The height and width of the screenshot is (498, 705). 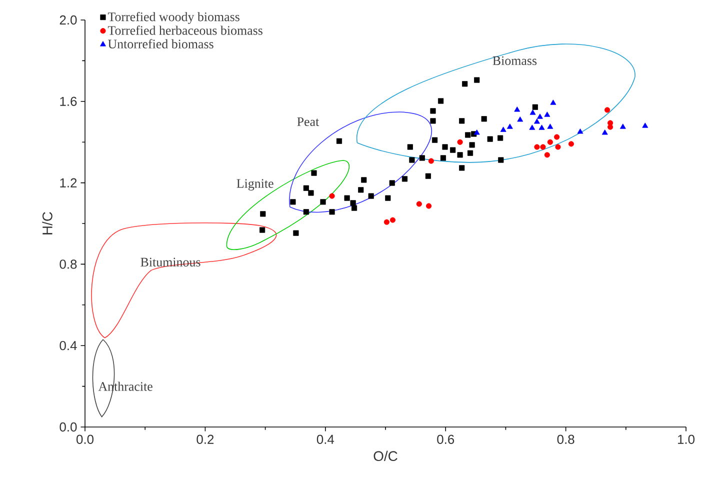 I want to click on annotation: Lignite, so click(x=255, y=185).